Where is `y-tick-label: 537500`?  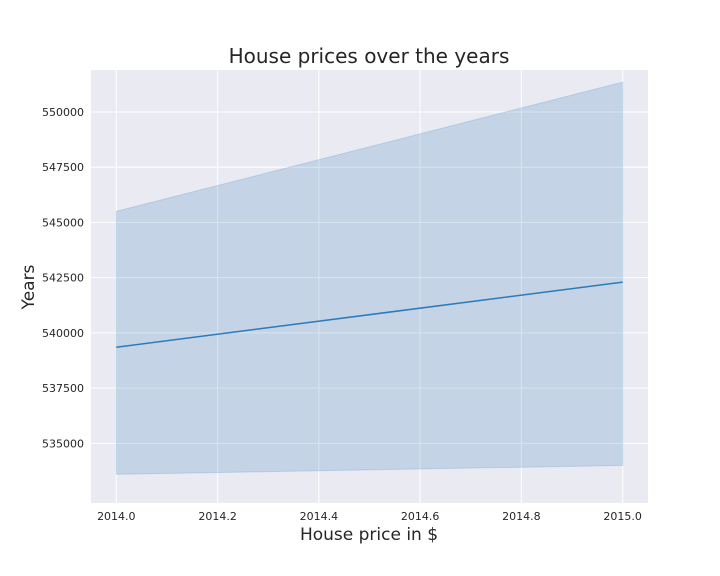 y-tick-label: 537500 is located at coordinates (63, 388).